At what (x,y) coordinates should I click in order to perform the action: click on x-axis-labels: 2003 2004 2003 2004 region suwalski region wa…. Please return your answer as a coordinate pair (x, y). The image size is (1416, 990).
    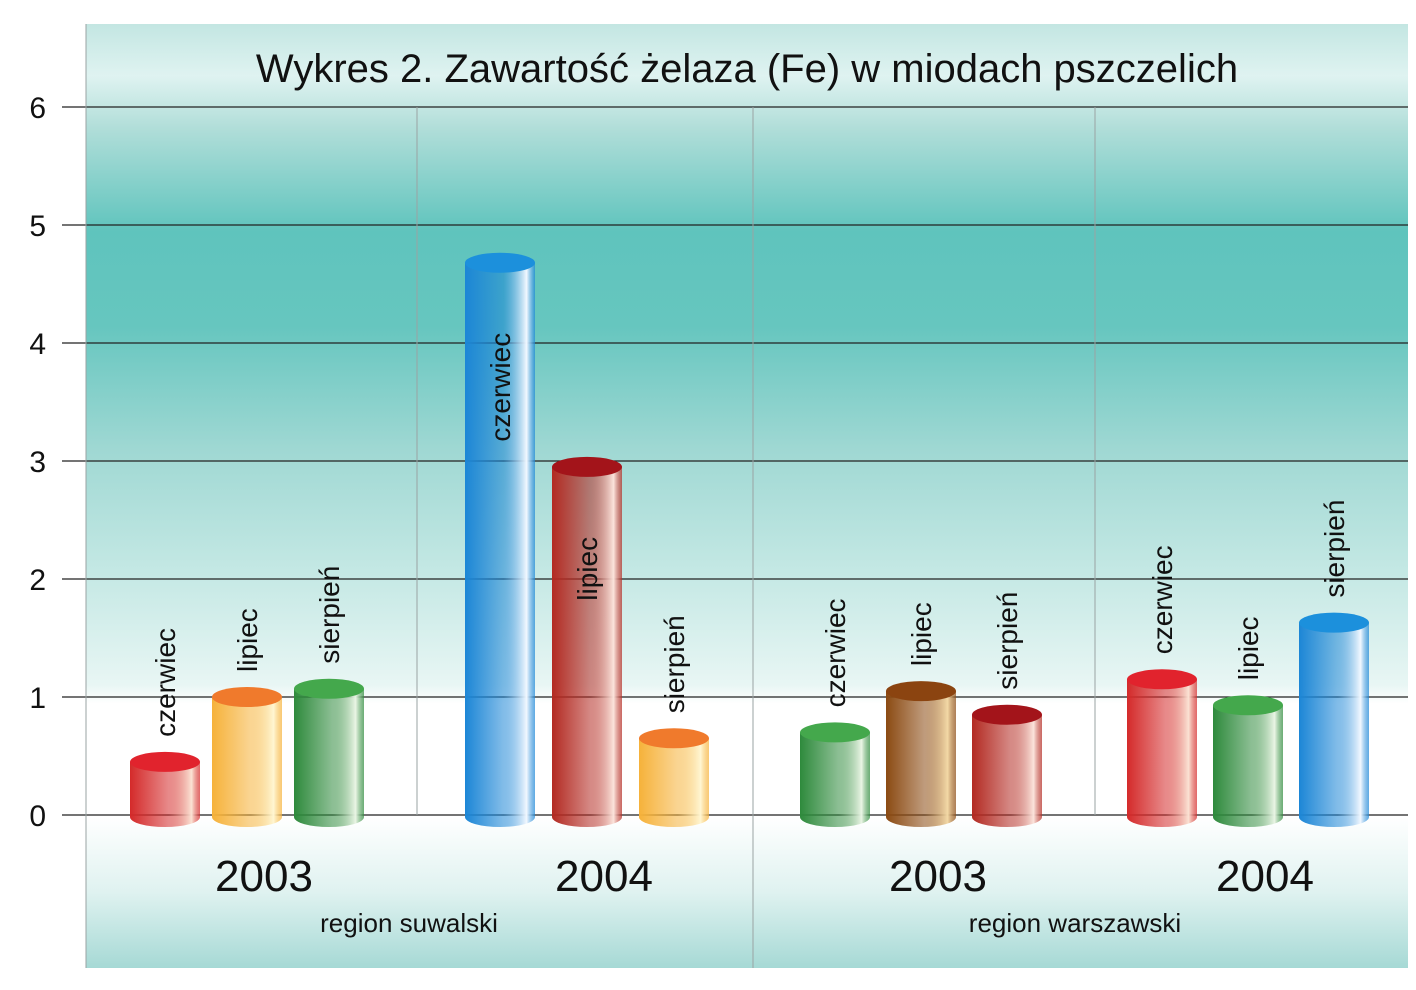
    Looking at the image, I should click on (764, 895).